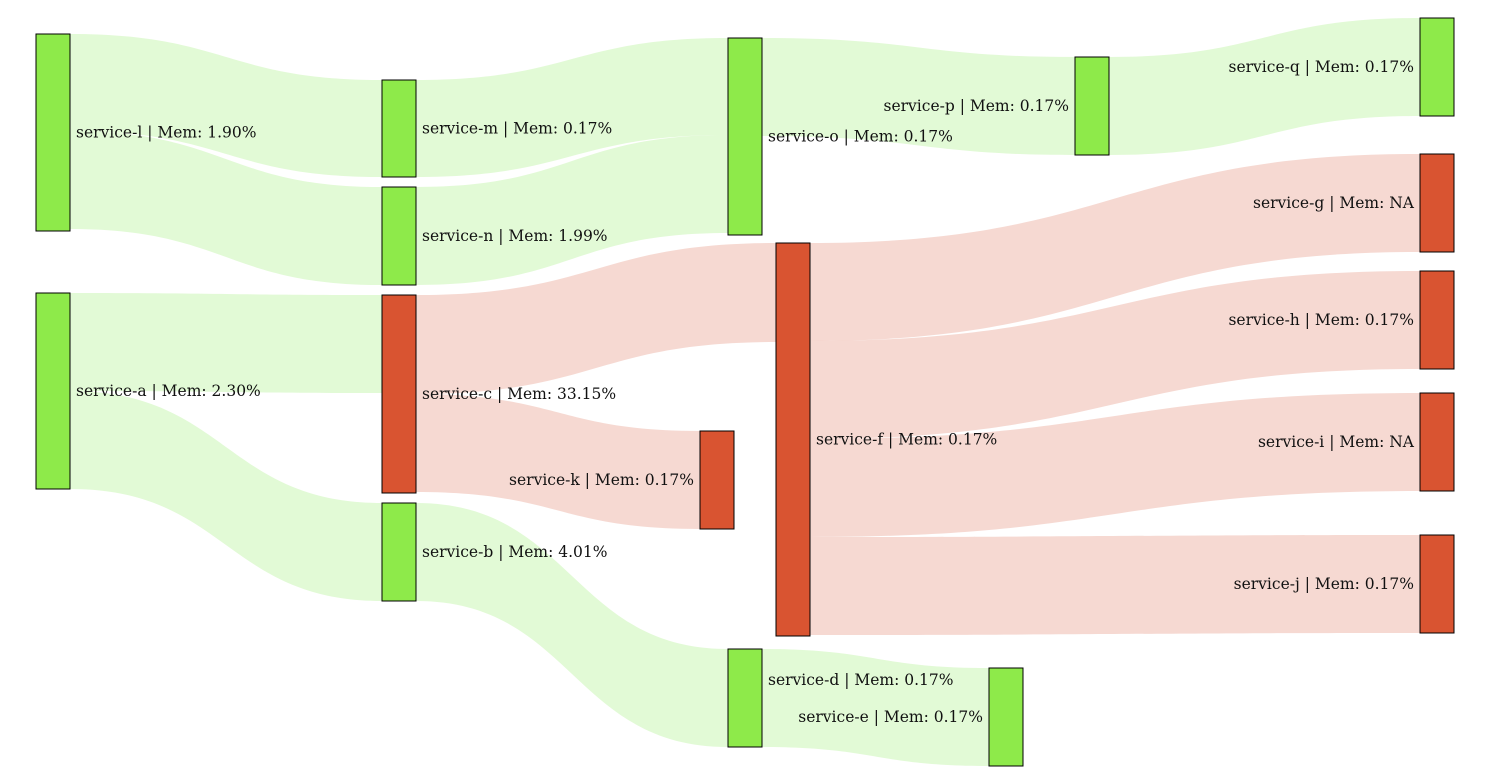  What do you see at coordinates (226, 105) in the screenshot?
I see `link-service-l-to-service-m` at bounding box center [226, 105].